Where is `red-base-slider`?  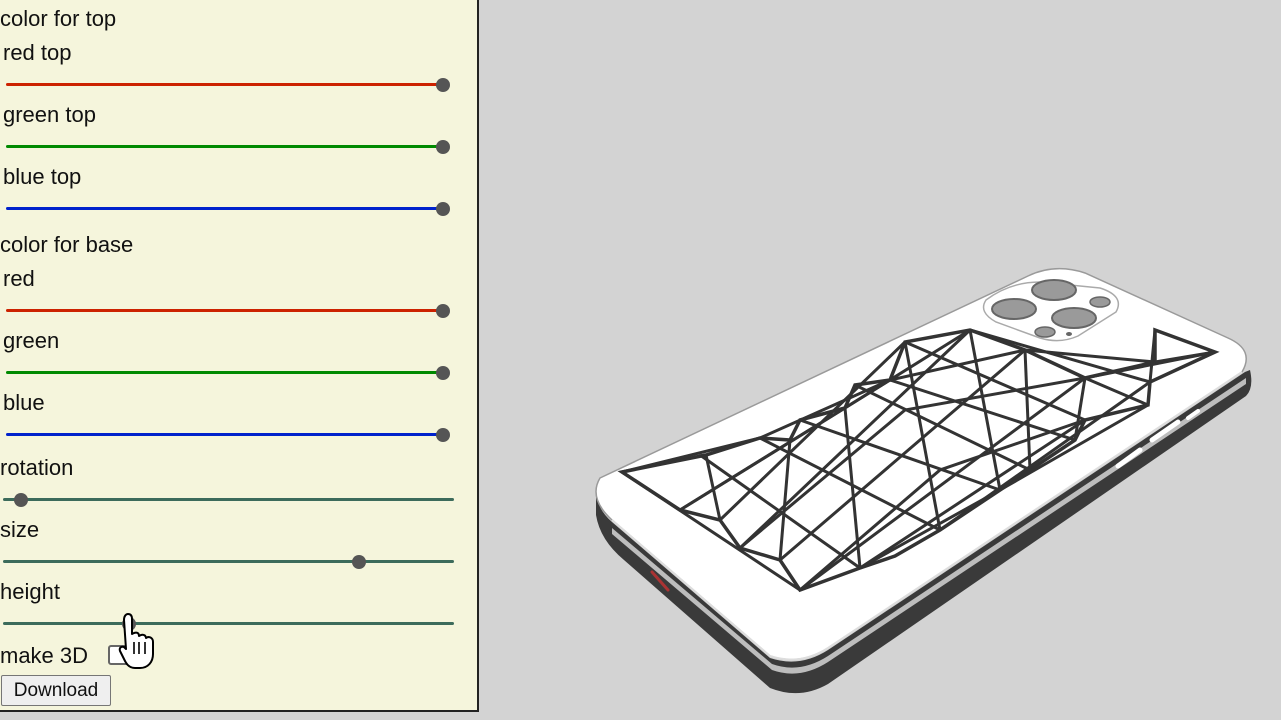 red-base-slider is located at coordinates (228, 311).